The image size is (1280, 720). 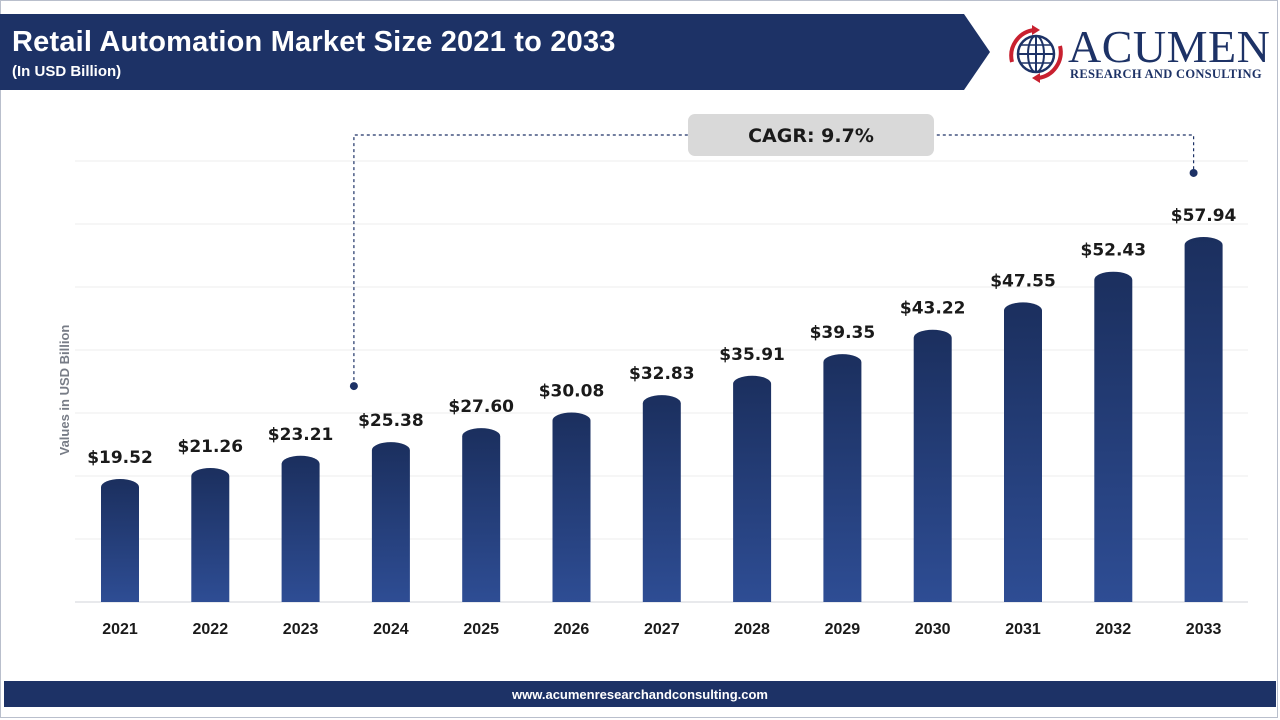 I want to click on cagr-start-dot, so click(x=353, y=386).